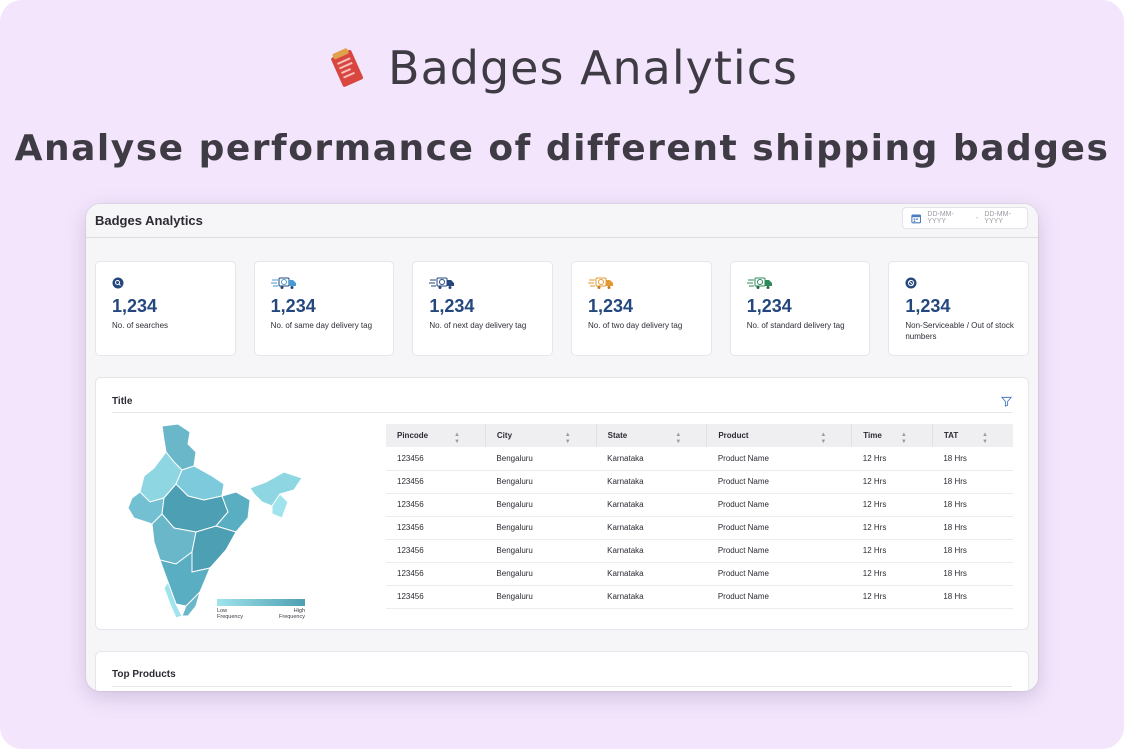 Image resolution: width=1124 pixels, height=749 pixels. I want to click on column-header-state: State ▲ ▼, so click(652, 435).